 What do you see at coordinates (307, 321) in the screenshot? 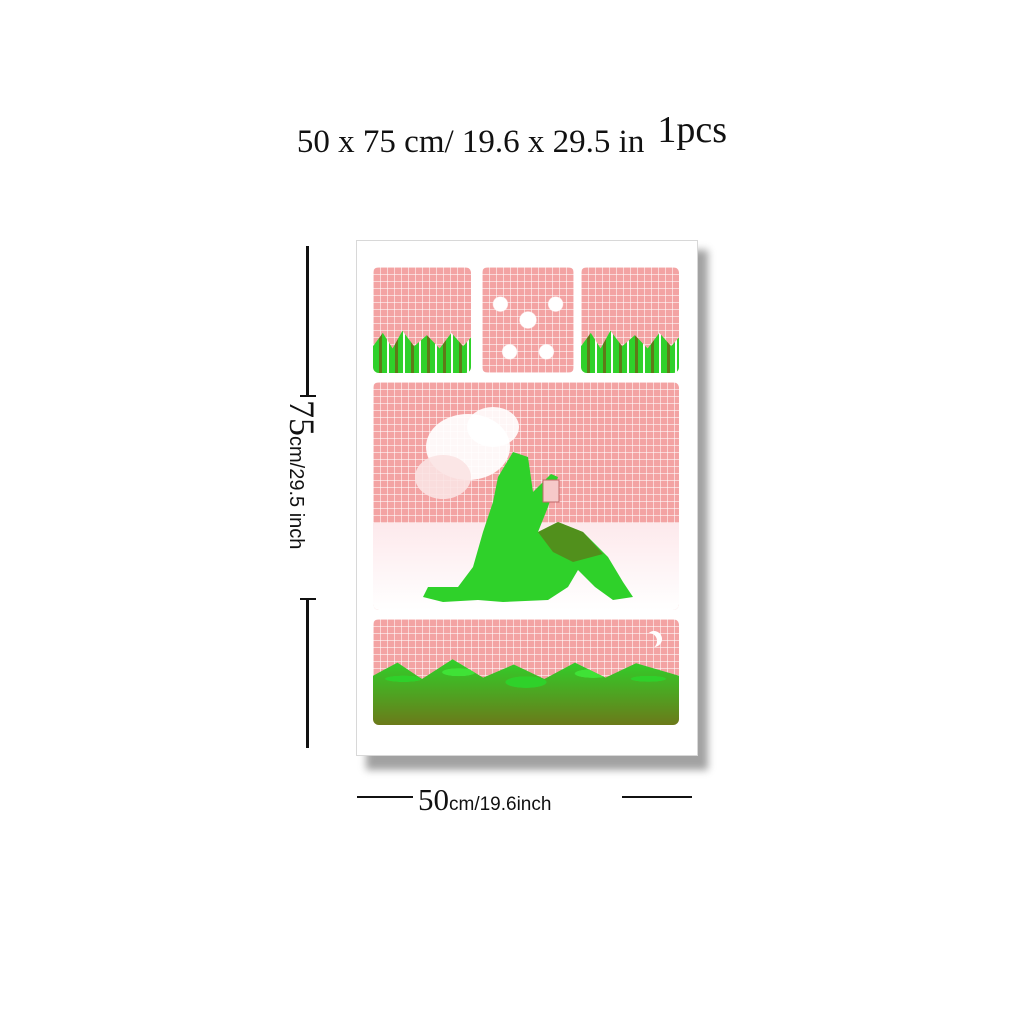
I see `height-line-top` at bounding box center [307, 321].